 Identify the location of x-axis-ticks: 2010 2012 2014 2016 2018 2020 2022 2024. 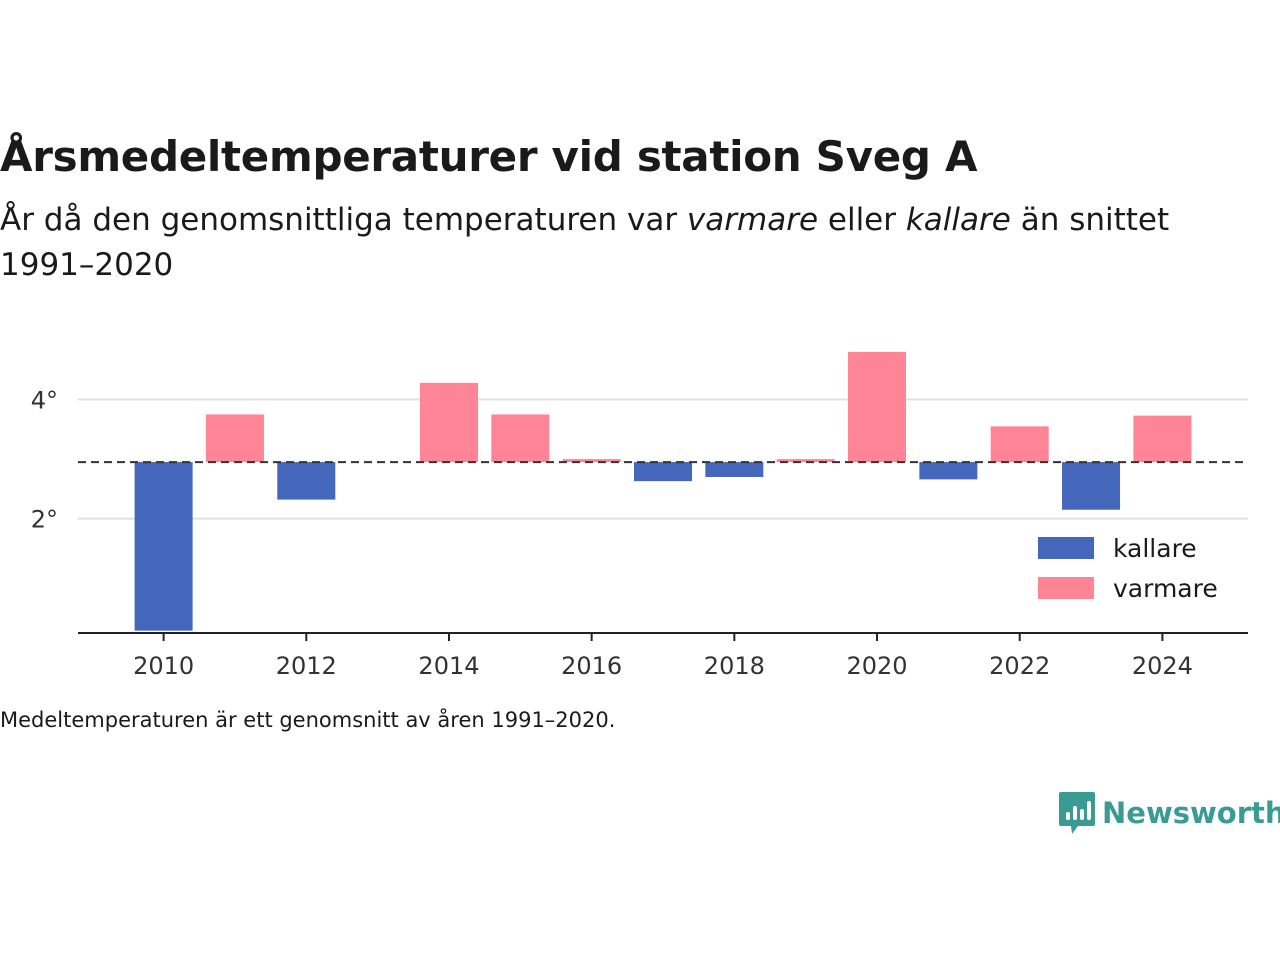
(663, 656).